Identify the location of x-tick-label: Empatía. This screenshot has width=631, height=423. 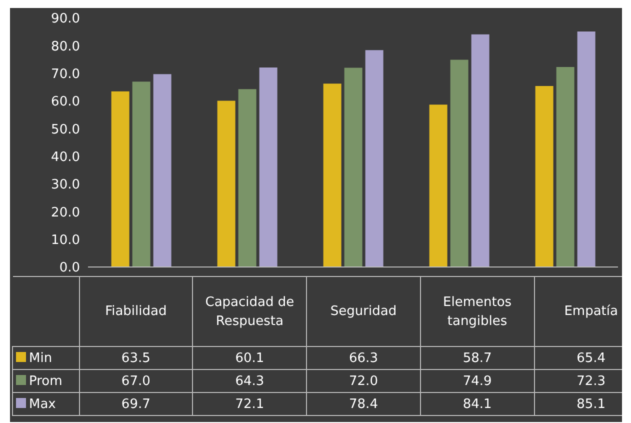
(591, 312).